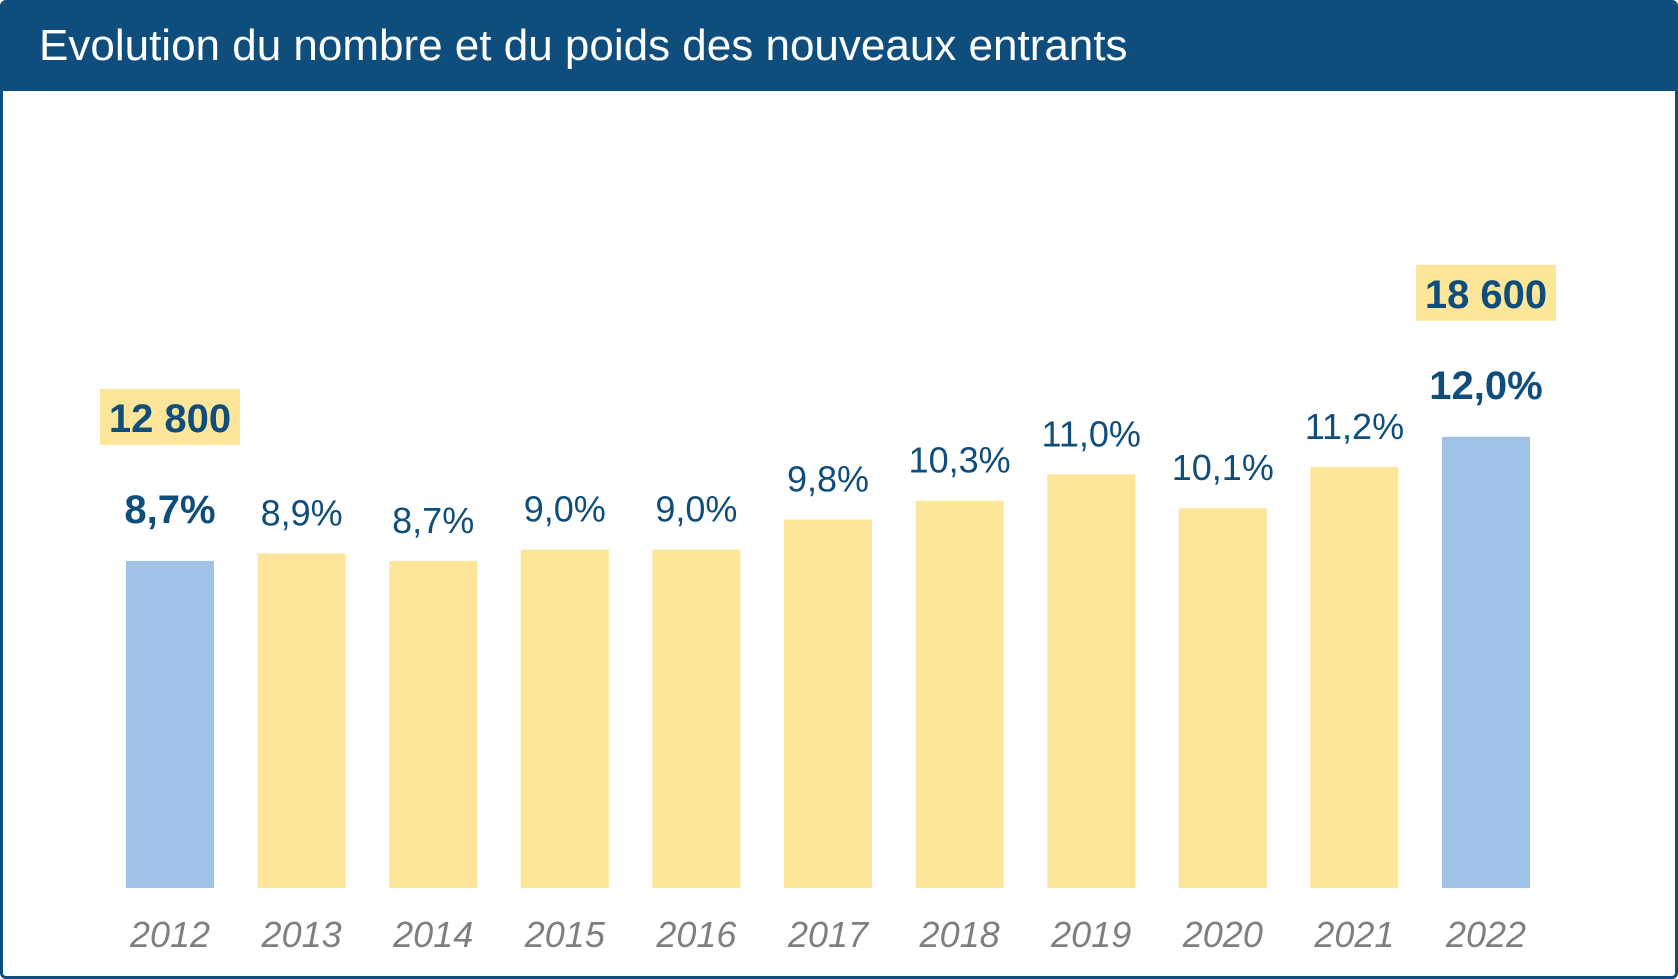 The image size is (1678, 979). Describe the element at coordinates (301, 720) in the screenshot. I see `bar-2013` at that location.